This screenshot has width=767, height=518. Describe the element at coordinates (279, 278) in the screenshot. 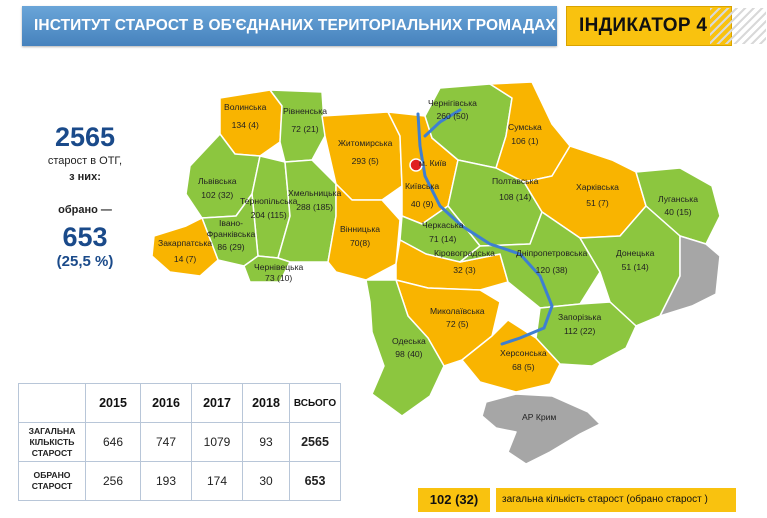

I see `region-value: 73 (10)` at that location.